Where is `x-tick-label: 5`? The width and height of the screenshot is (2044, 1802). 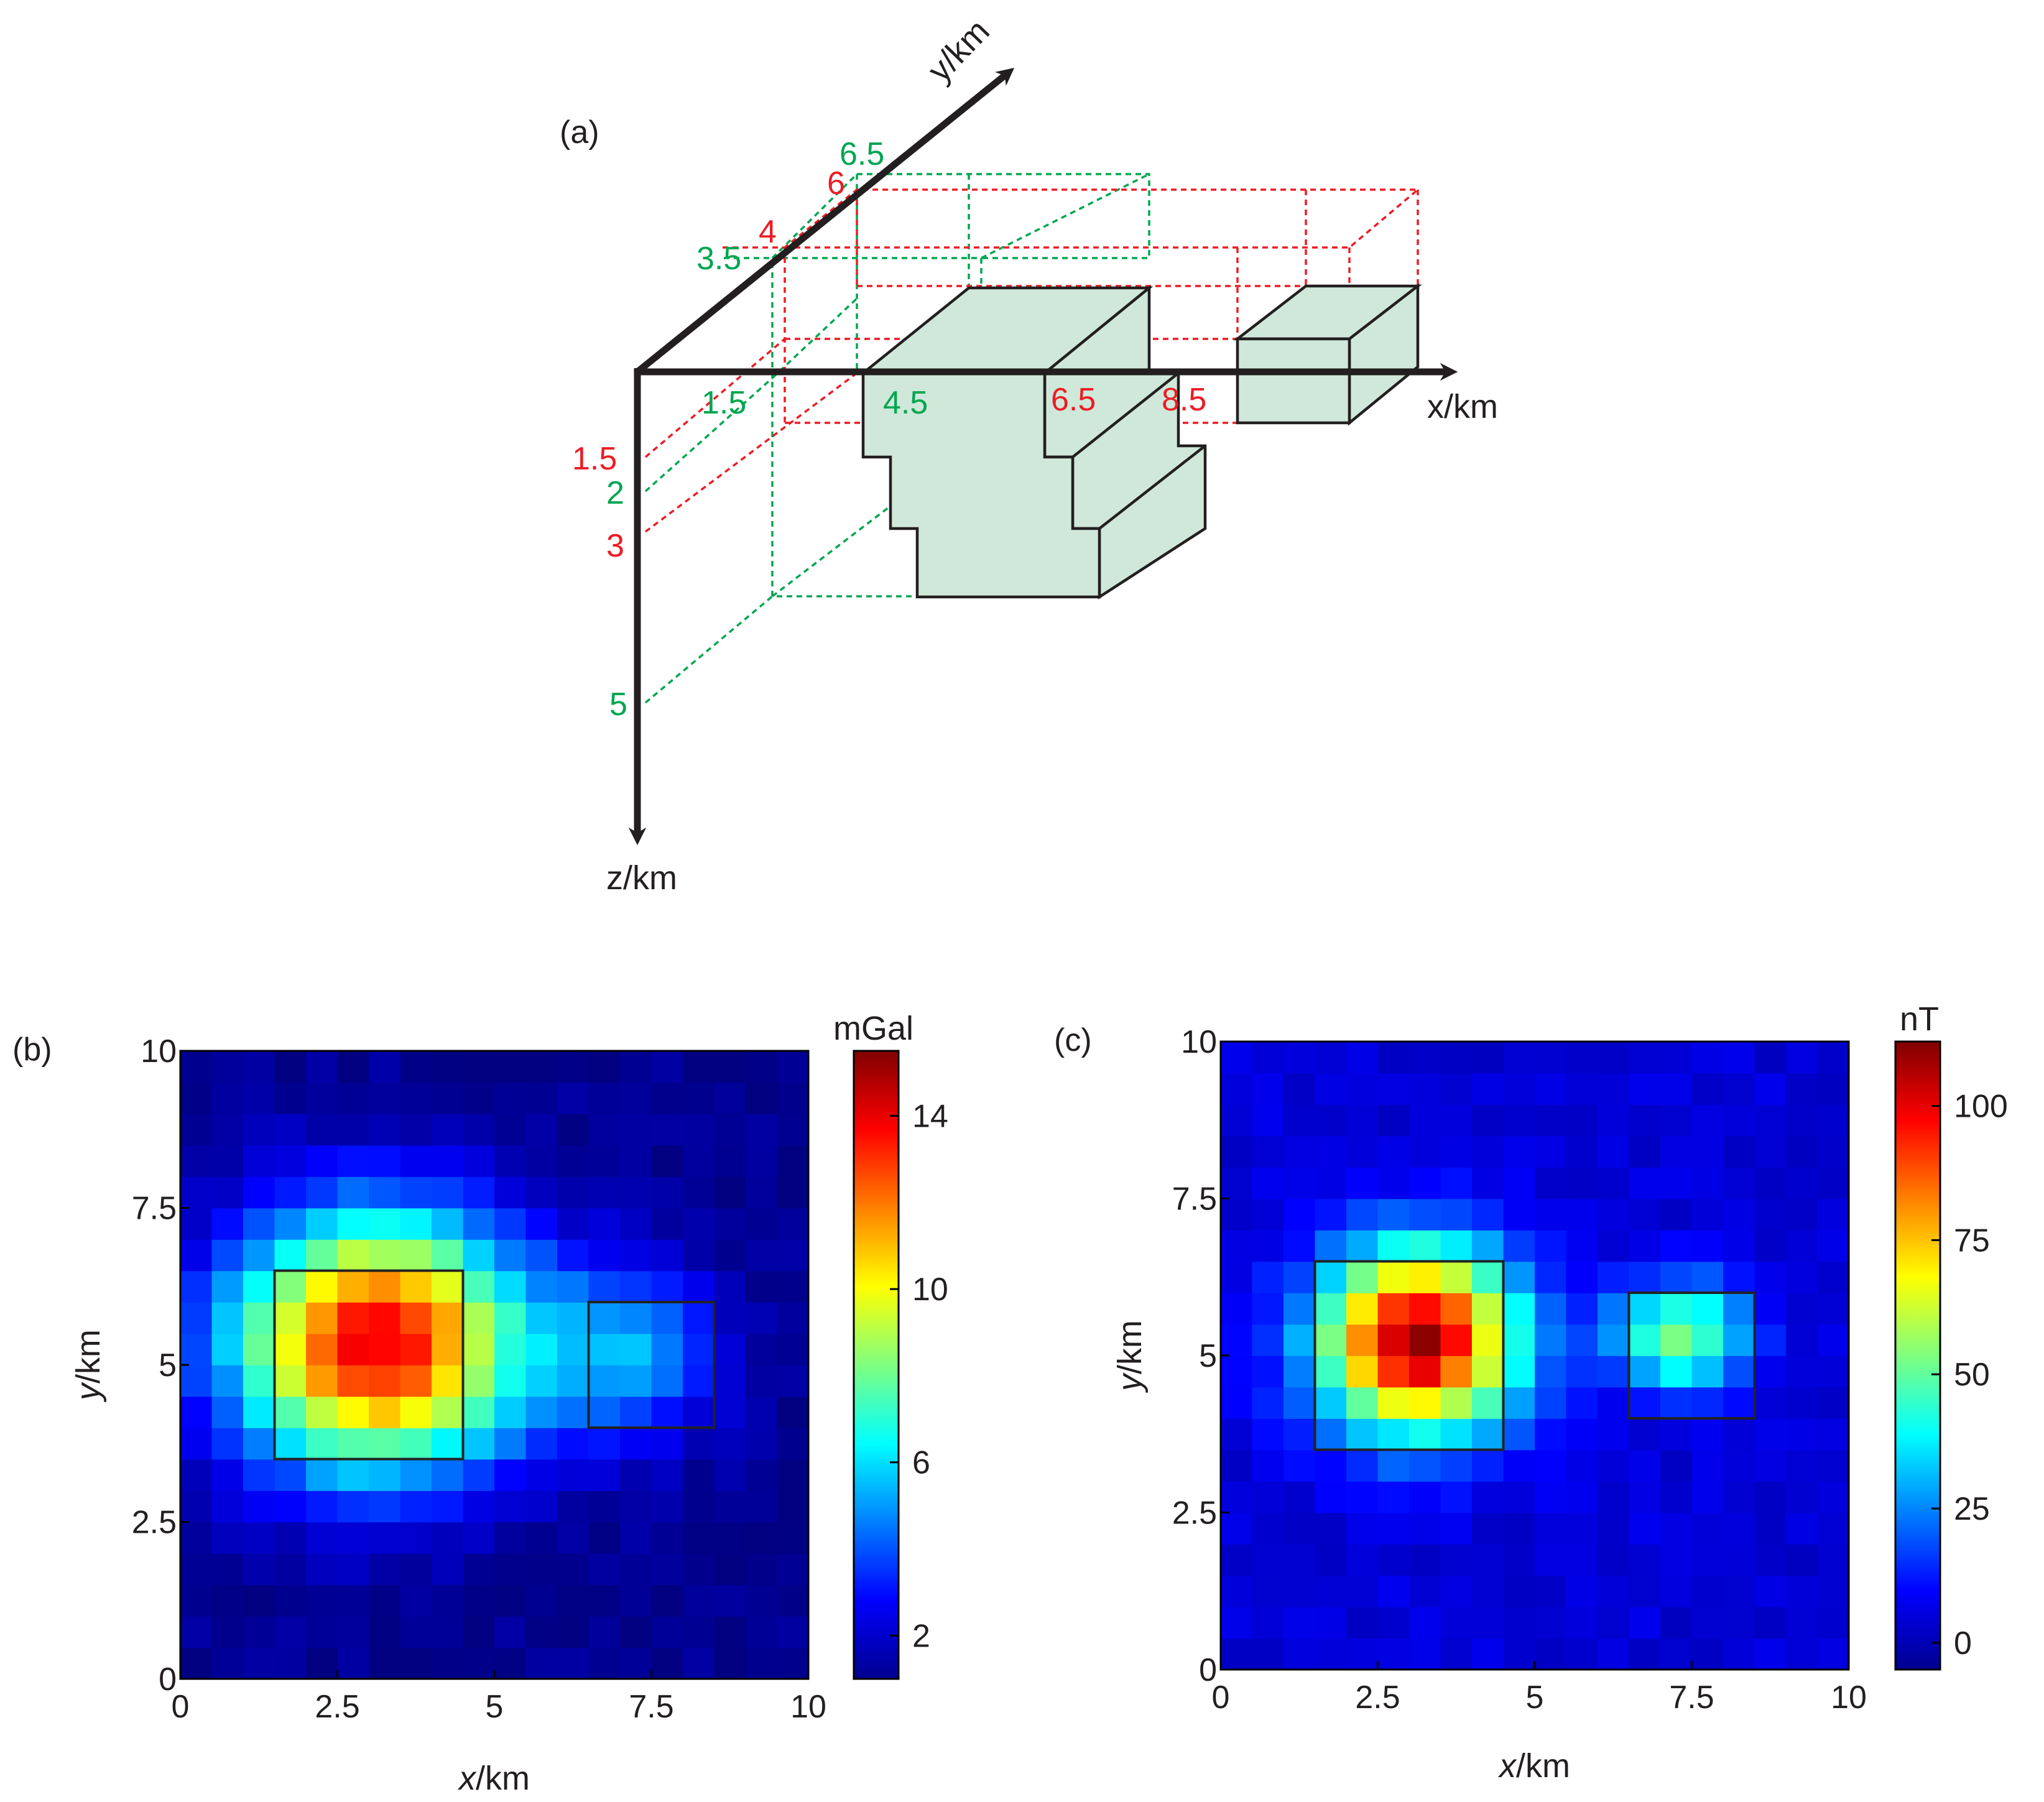 x-tick-label: 5 is located at coordinates (1535, 1698).